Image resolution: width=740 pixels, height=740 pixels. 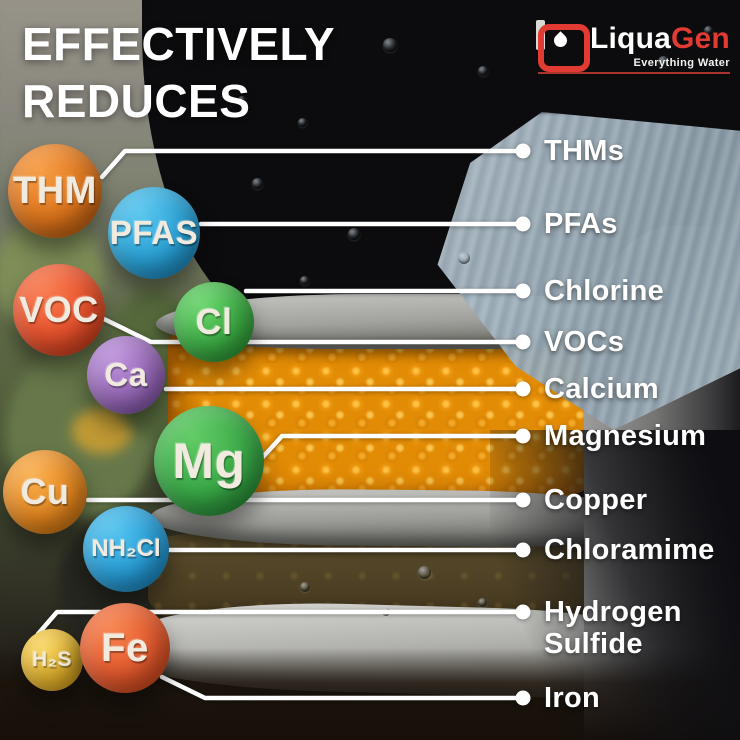 What do you see at coordinates (136, 101) in the screenshot?
I see `page-title-line2: REDUCES` at bounding box center [136, 101].